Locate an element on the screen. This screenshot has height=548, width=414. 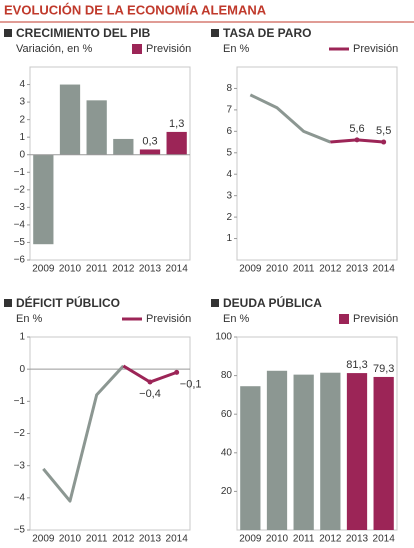
y-tick-label: −6 is located at coordinates (20, 260).